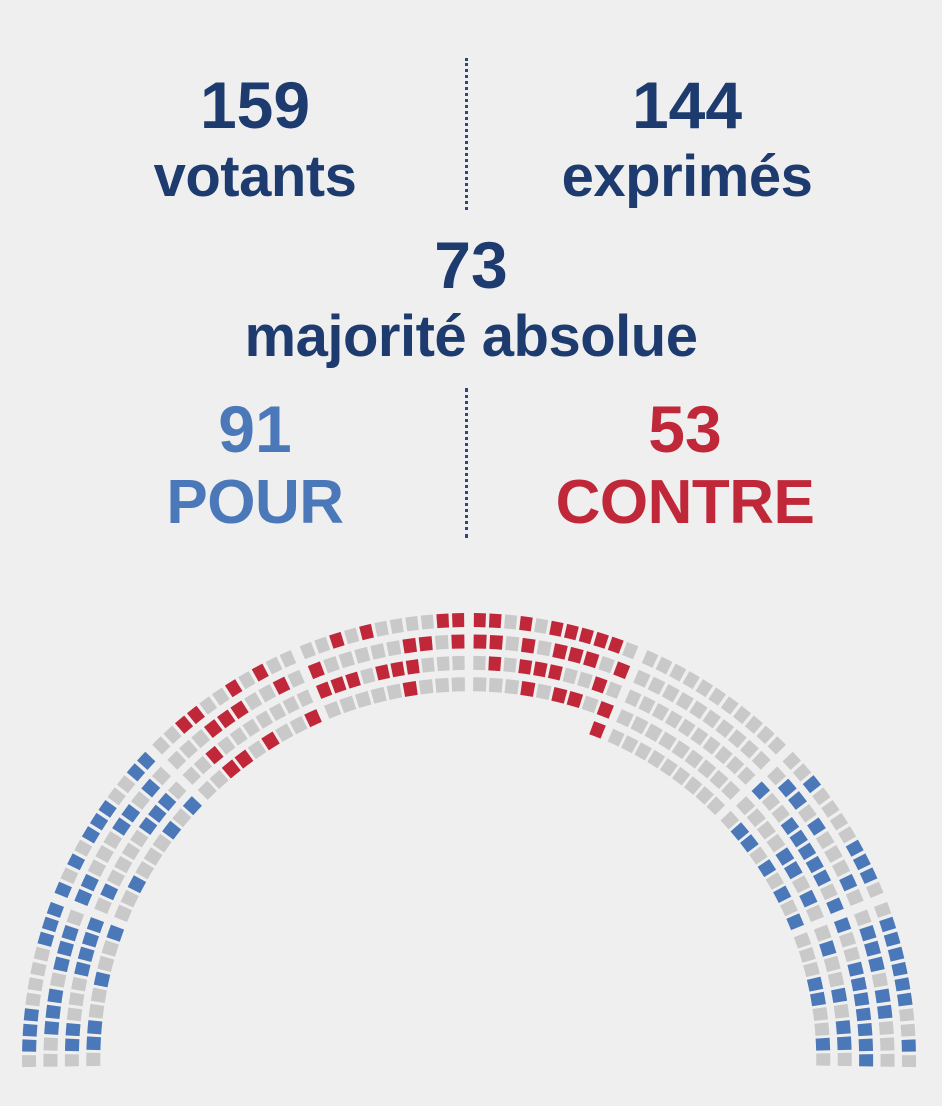  Describe the element at coordinates (687, 139) in the screenshot. I see `exprimes-stat: 144 exprimés` at that location.